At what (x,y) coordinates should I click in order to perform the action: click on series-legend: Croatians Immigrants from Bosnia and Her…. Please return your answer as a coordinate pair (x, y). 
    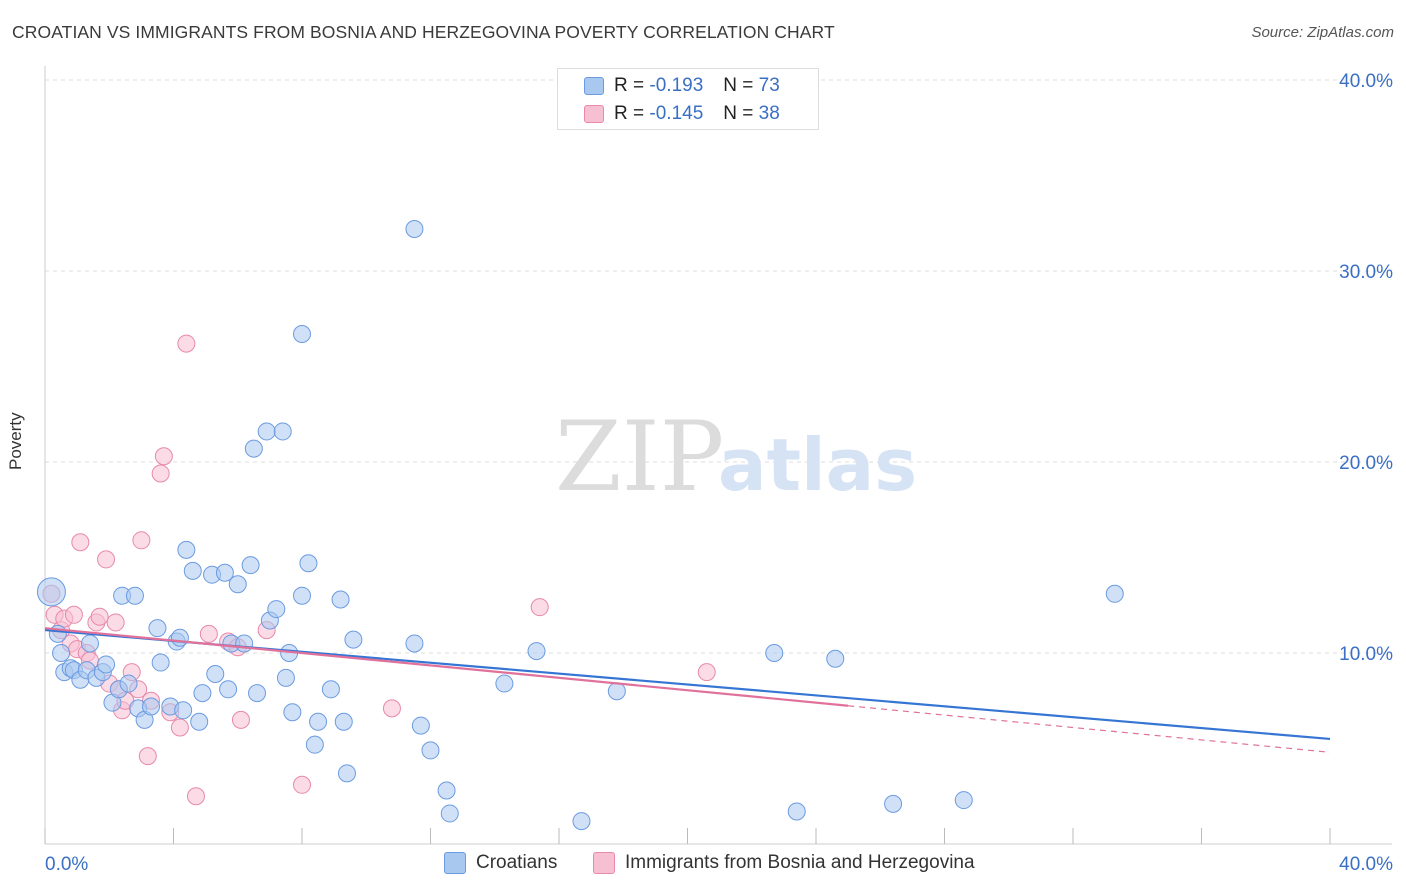
    Looking at the image, I should click on (703, 865).